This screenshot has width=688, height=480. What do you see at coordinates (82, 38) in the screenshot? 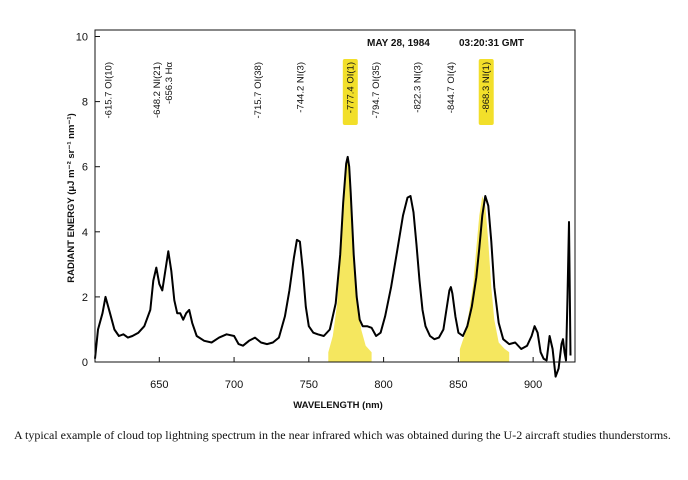
I see `y-tick-label: 10` at bounding box center [82, 38].